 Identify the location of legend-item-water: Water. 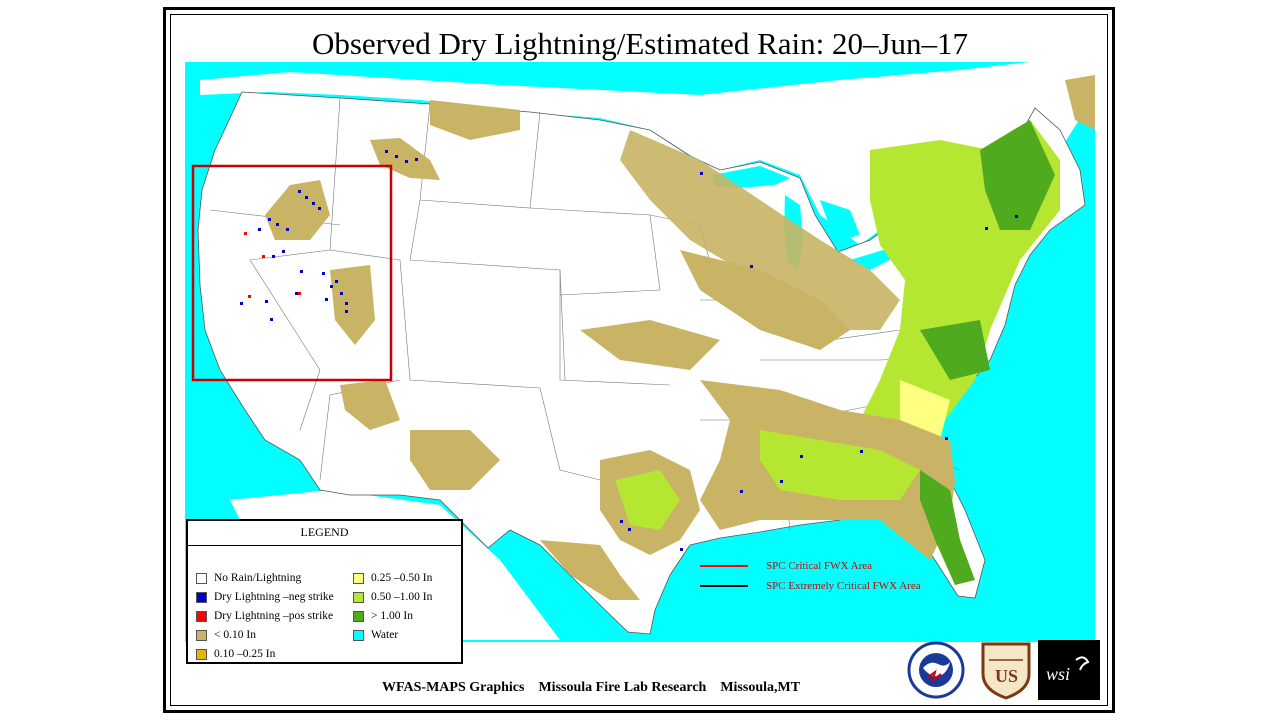
(375, 635).